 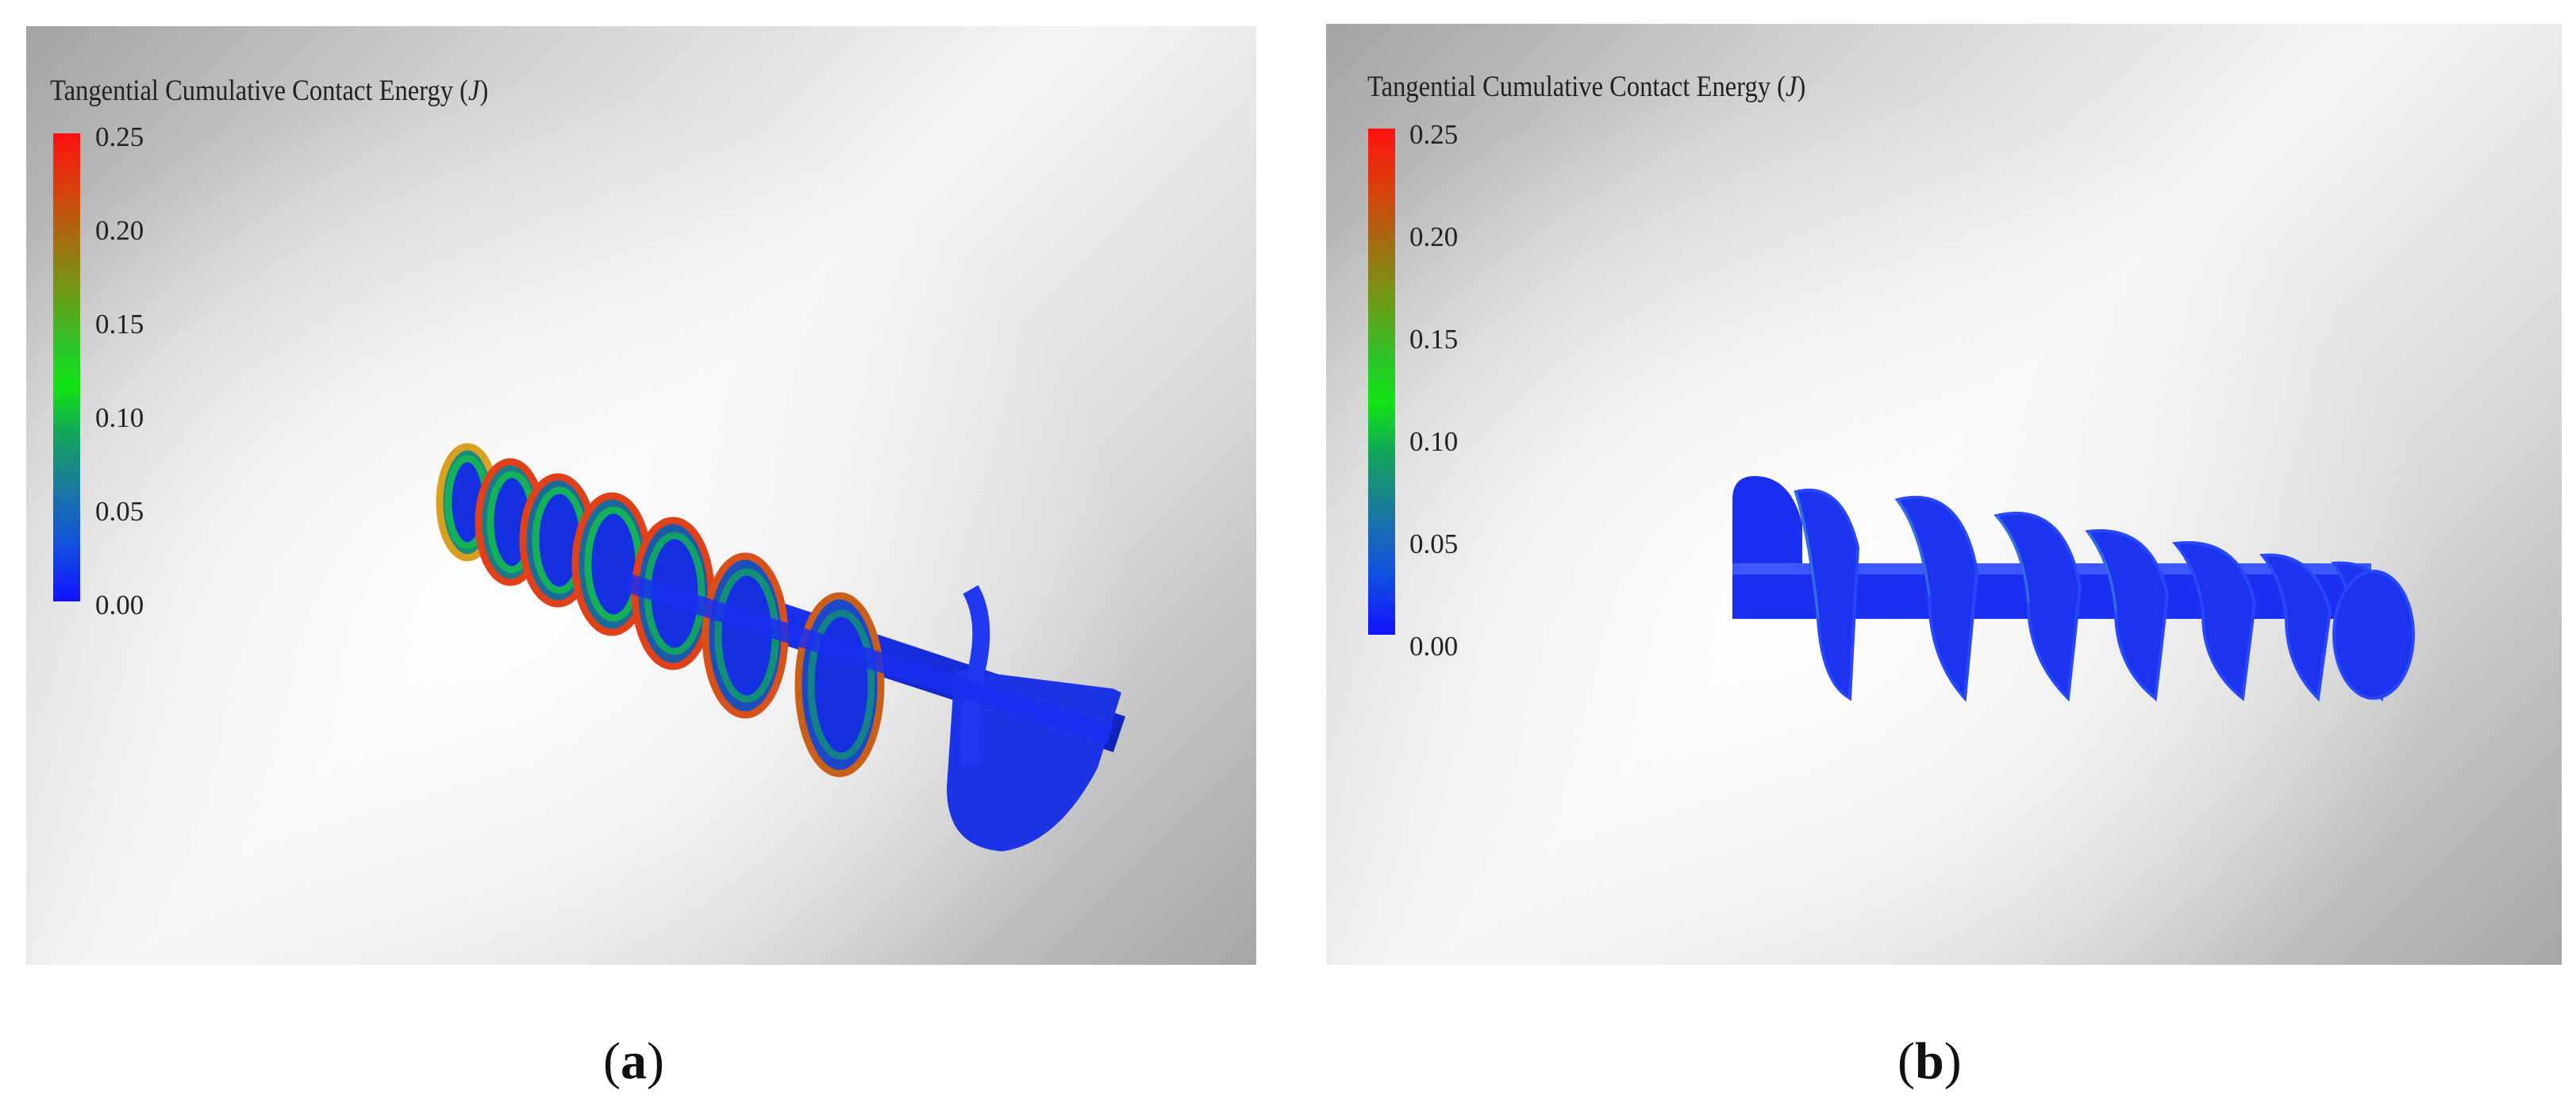 I want to click on tick-b-1: 0.20, so click(x=1434, y=236).